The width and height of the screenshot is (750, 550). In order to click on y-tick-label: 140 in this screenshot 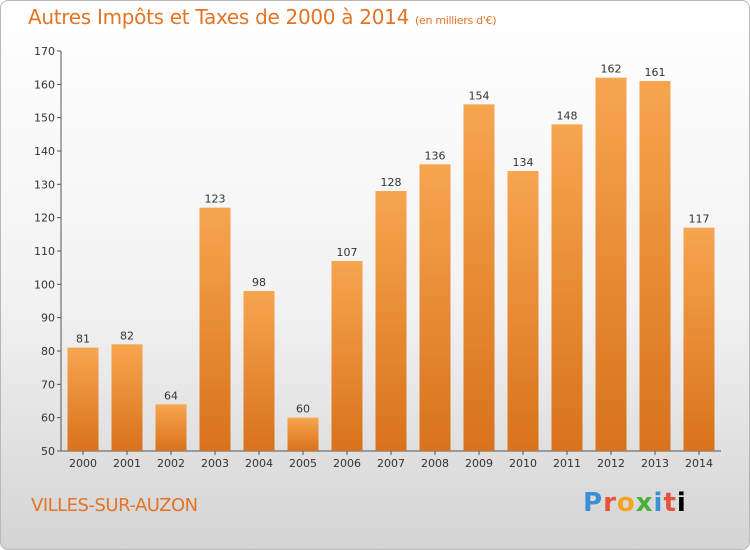, I will do `click(44, 151)`.